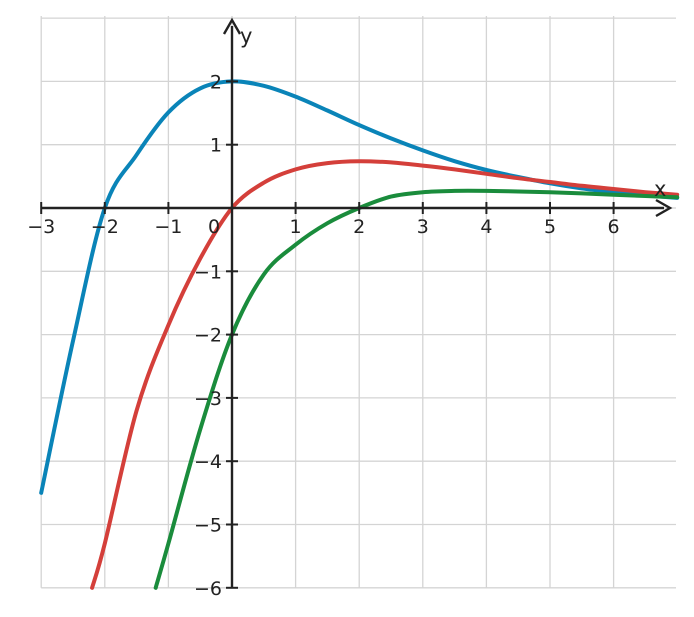  Describe the element at coordinates (216, 146) in the screenshot. I see `y-tick-label: 1` at that location.